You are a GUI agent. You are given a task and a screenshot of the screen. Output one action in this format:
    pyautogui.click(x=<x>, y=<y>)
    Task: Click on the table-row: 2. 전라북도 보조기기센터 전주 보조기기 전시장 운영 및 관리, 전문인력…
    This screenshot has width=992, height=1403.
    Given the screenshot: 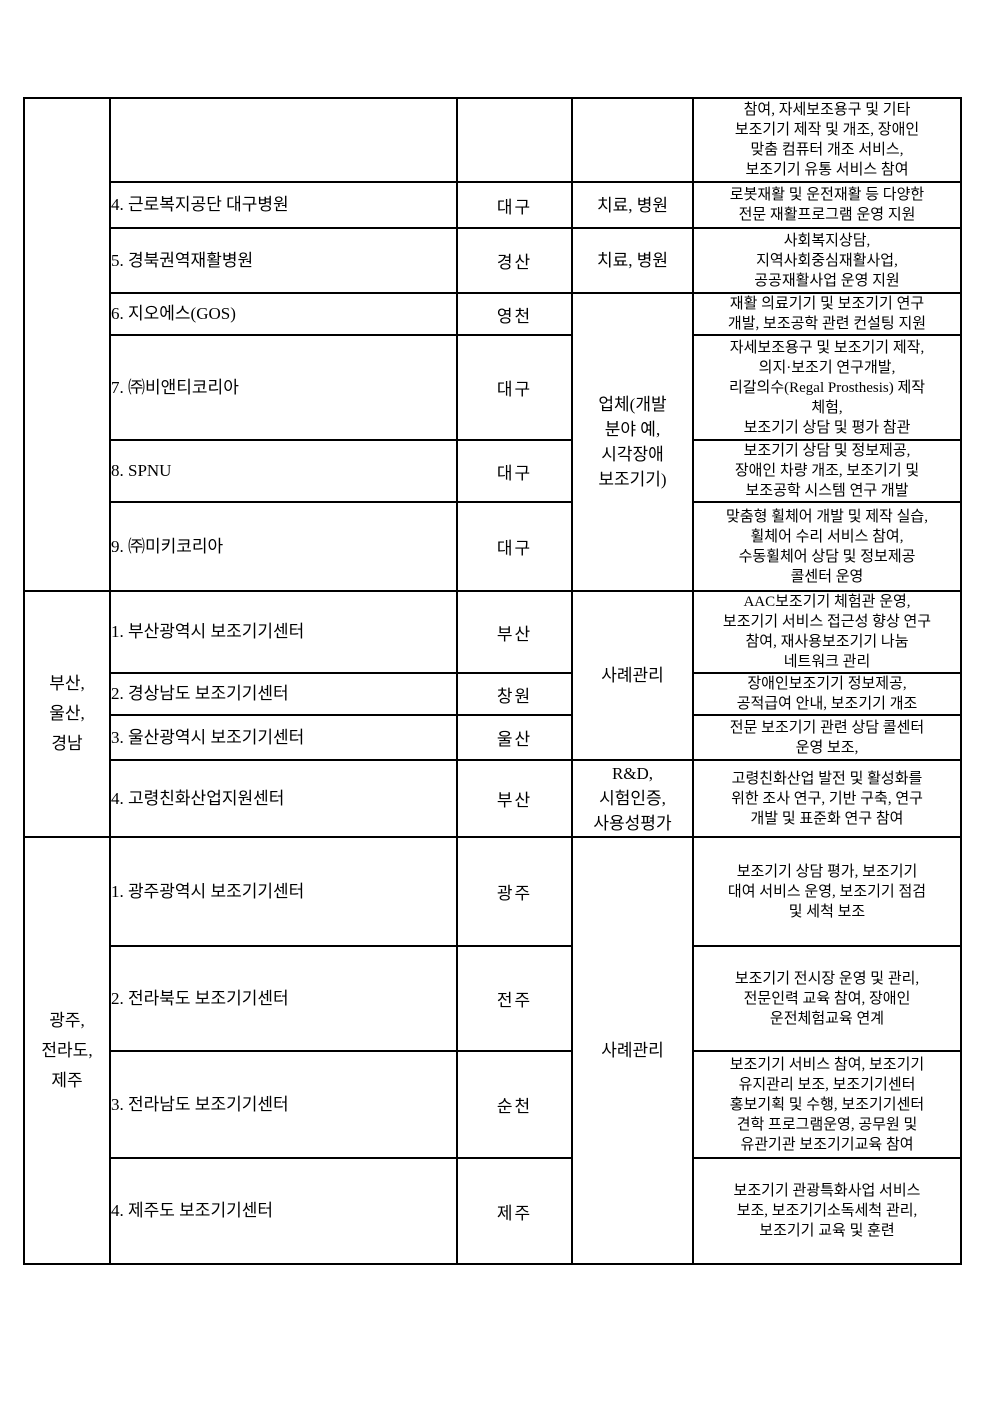 What is the action you would take?
    pyautogui.click(x=493, y=998)
    